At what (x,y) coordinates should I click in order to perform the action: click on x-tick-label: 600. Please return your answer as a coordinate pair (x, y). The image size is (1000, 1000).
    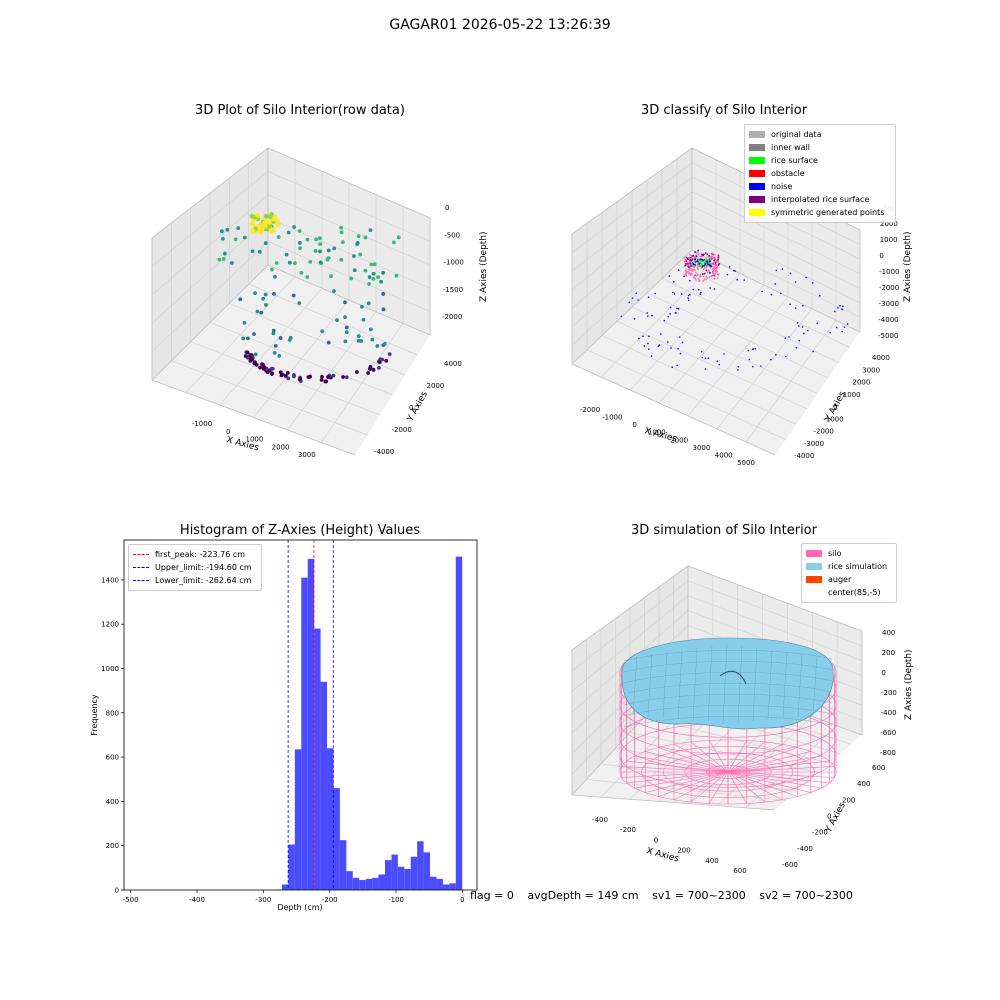
    Looking at the image, I should click on (739, 871).